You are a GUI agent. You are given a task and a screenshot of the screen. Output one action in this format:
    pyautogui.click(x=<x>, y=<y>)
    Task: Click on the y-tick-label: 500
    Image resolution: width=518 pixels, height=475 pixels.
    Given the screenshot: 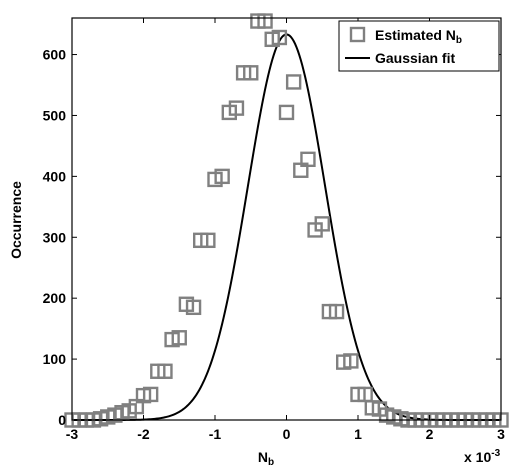 What is the action you would take?
    pyautogui.click(x=55, y=115)
    